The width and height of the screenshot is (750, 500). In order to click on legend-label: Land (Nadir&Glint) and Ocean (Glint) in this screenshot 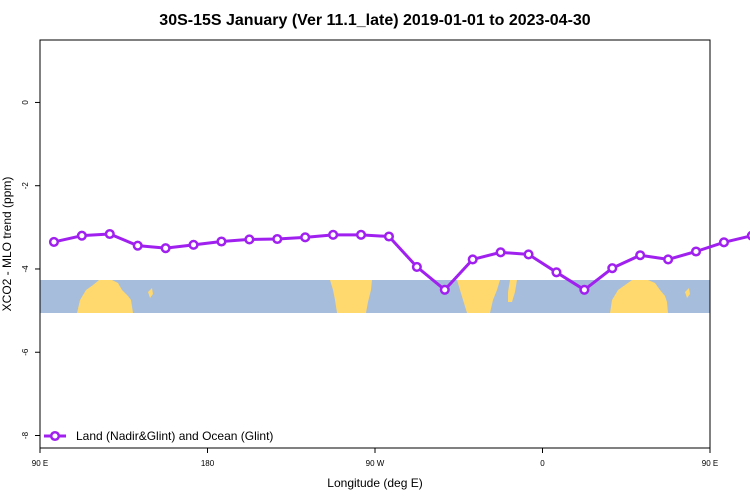, I will do `click(174, 436)`.